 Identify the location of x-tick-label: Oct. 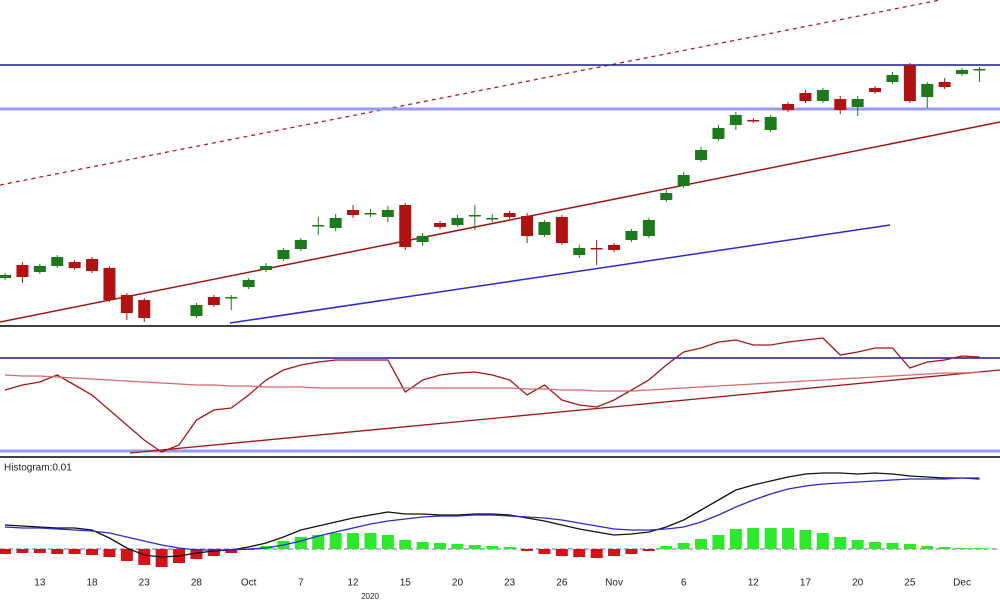
(249, 583).